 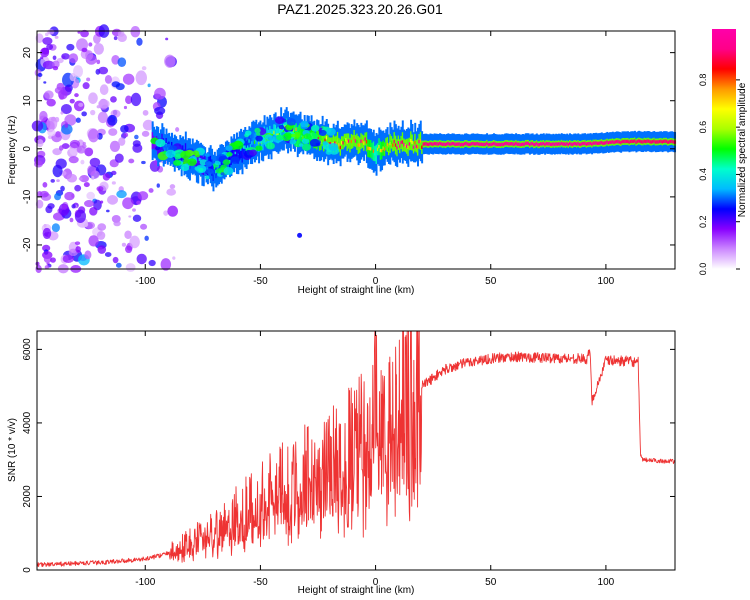 I want to click on x-tick-label: 100, so click(x=606, y=582).